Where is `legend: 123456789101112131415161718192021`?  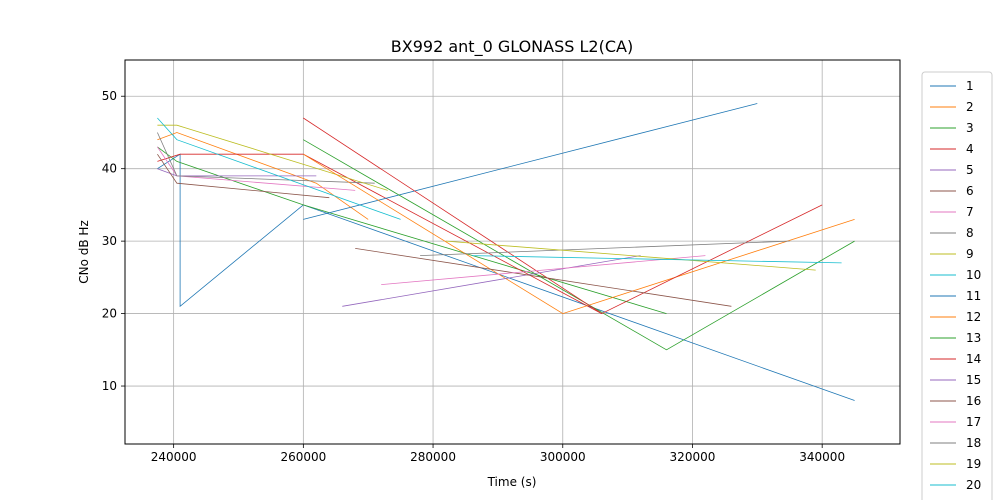
legend: 123456789101112131415161718192021 is located at coordinates (957, 285).